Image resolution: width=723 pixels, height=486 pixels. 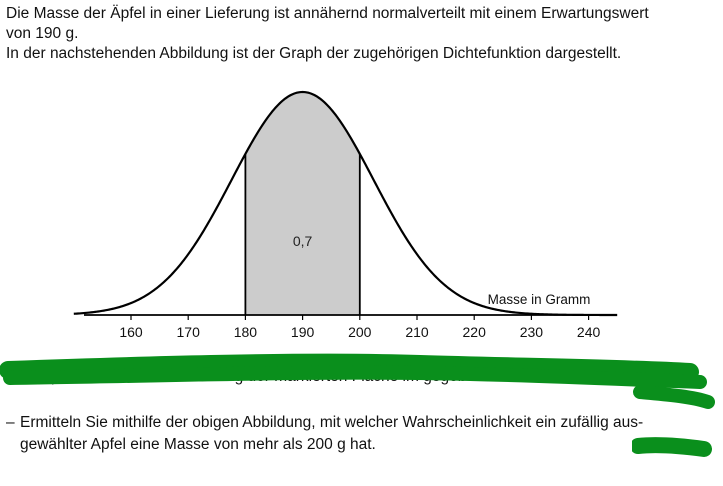 I want to click on redaction-scribble, so click(x=357, y=381).